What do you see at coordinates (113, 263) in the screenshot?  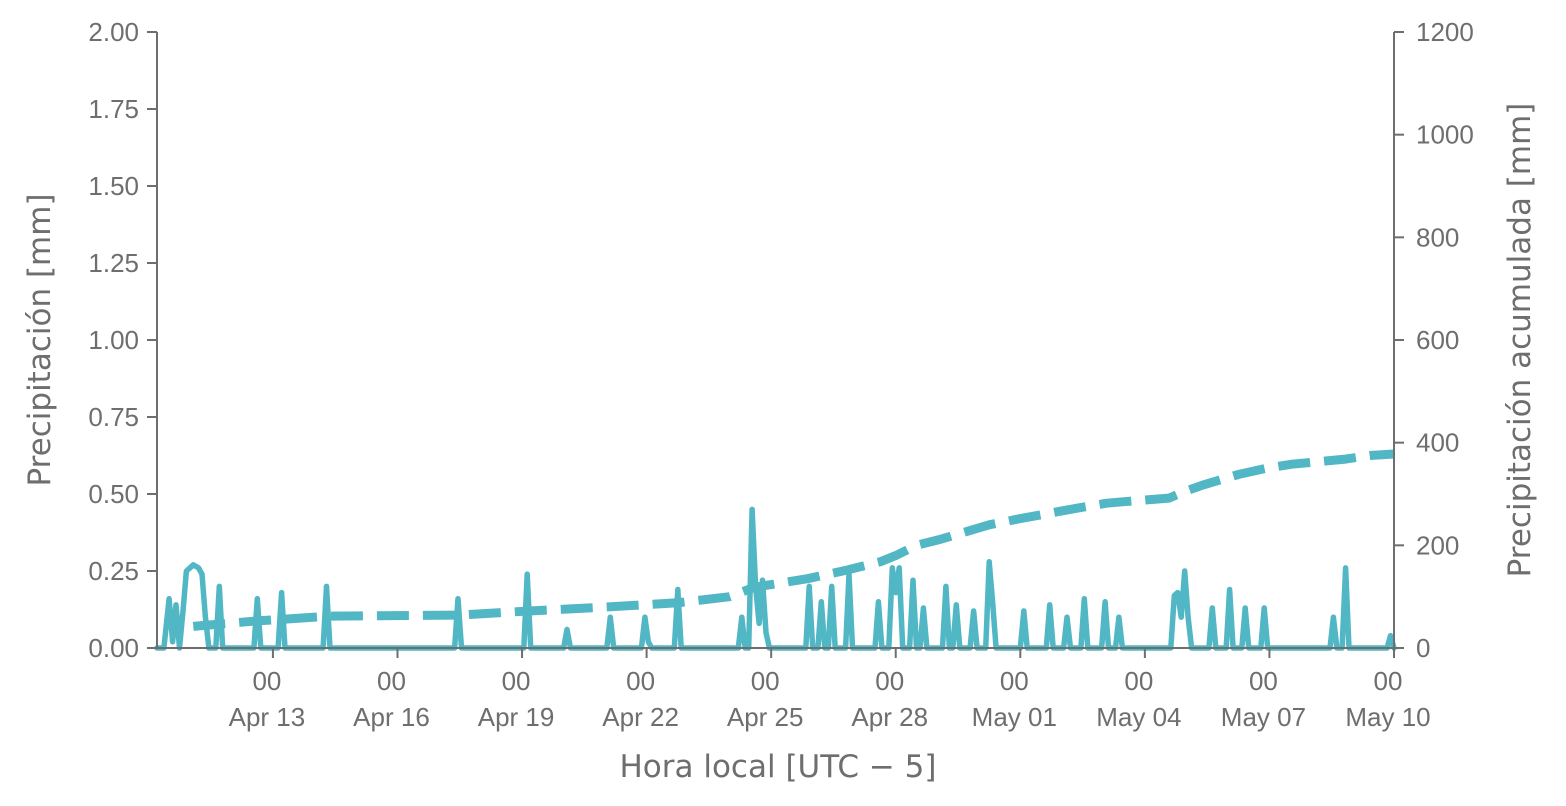 I see `left-tick-label: 1.25` at bounding box center [113, 263].